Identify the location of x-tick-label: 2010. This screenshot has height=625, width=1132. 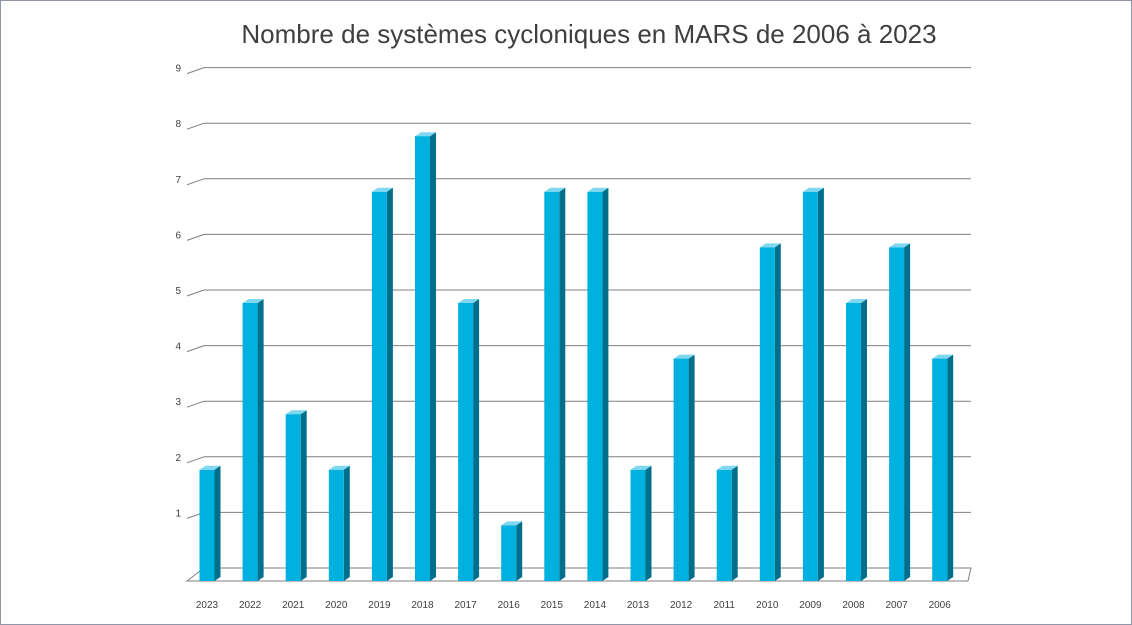
(767, 605).